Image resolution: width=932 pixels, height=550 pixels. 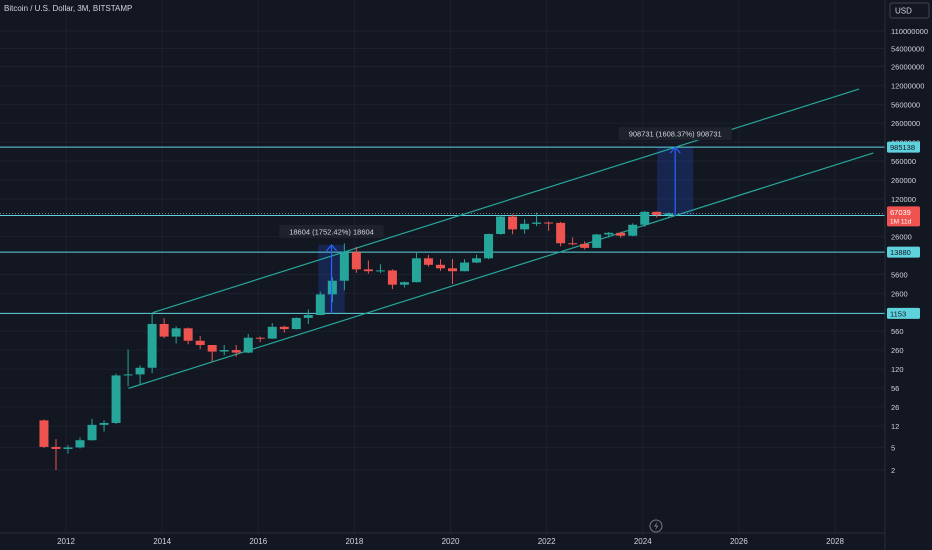 What do you see at coordinates (903, 199) in the screenshot?
I see `price-tick-label: 120000` at bounding box center [903, 199].